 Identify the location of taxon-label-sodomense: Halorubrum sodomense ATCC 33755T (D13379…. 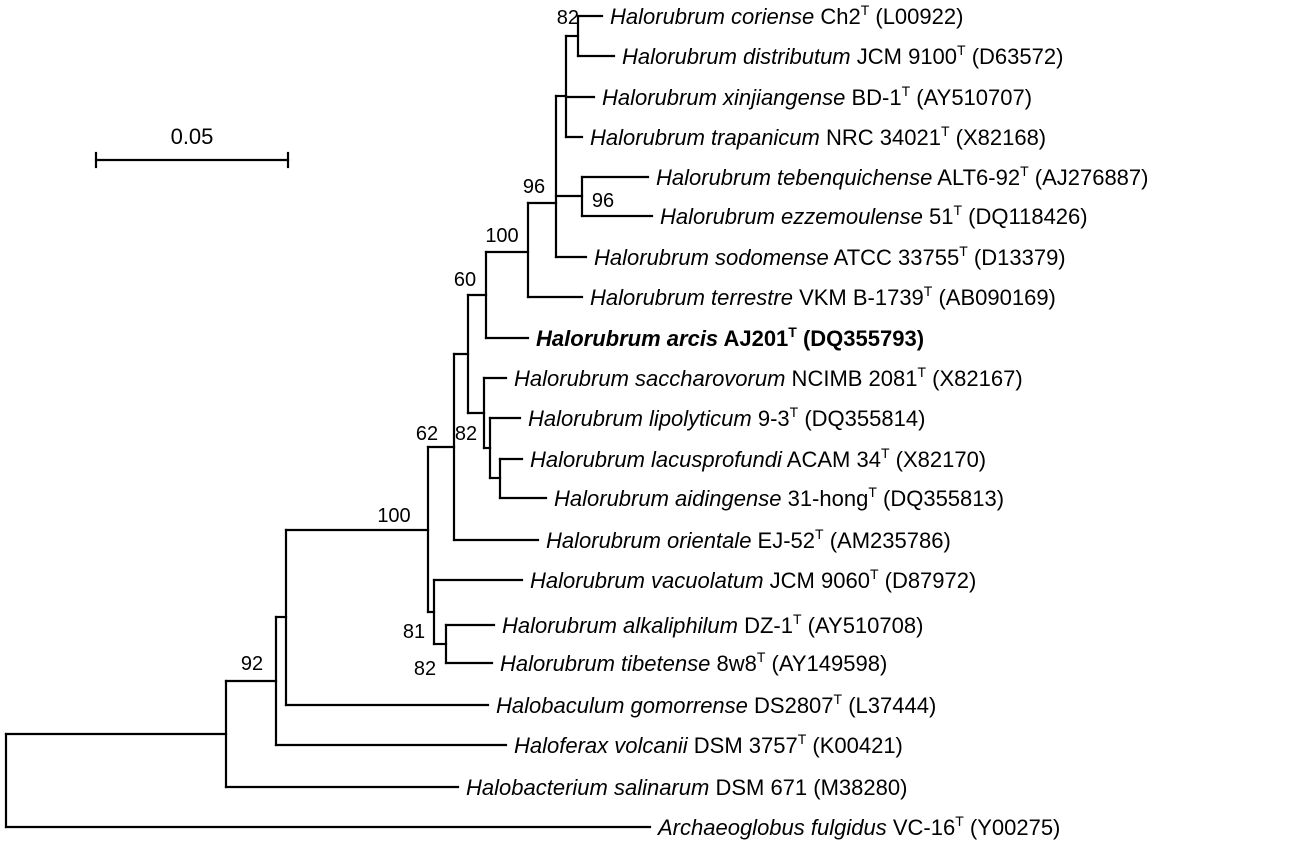
(830, 256).